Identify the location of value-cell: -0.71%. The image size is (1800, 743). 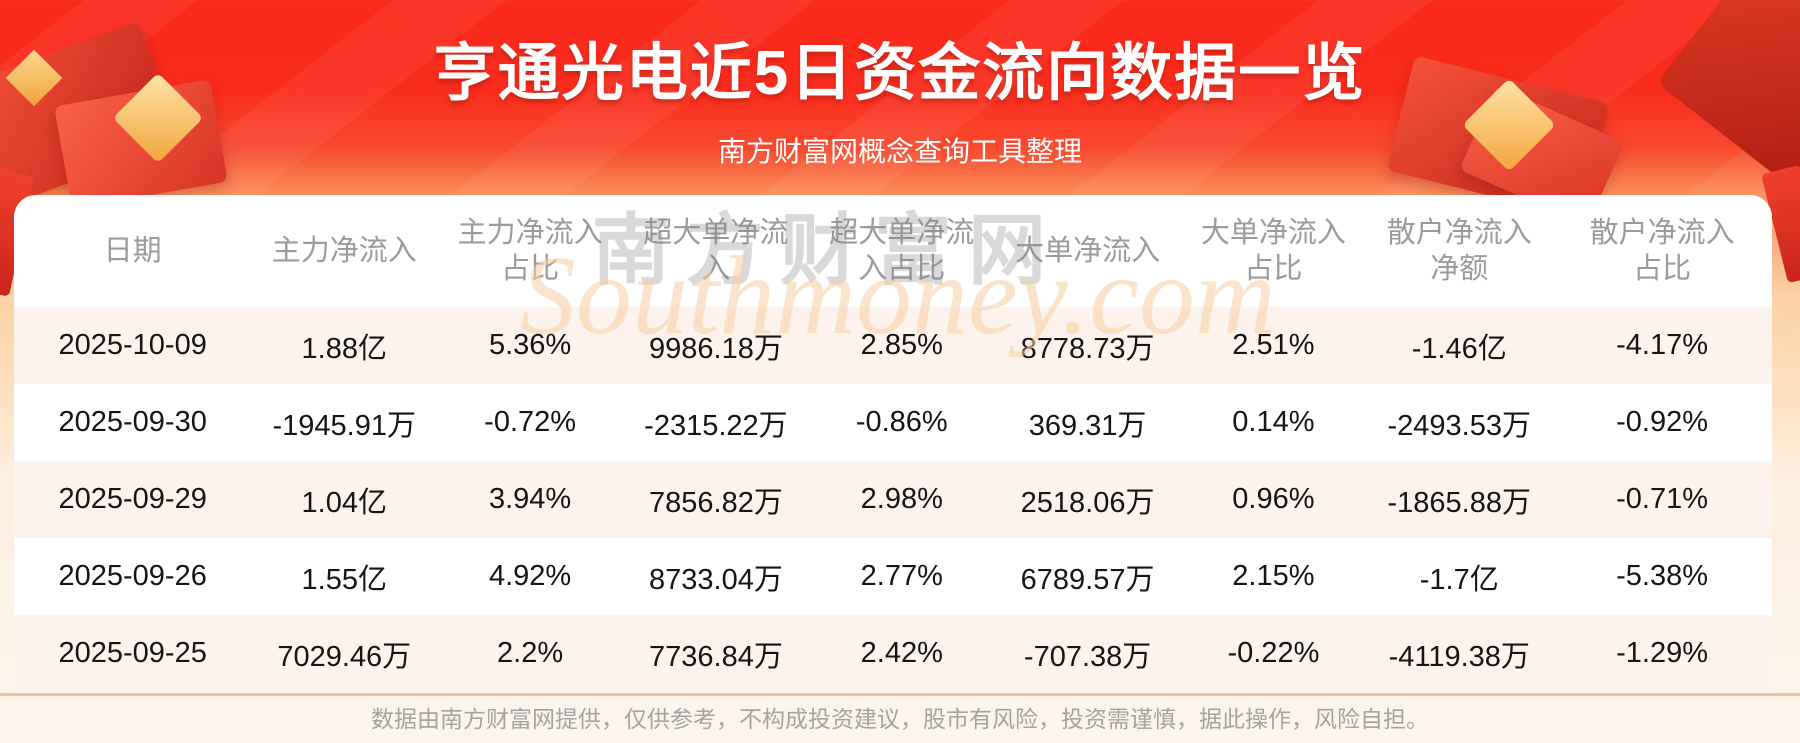
(1662, 499).